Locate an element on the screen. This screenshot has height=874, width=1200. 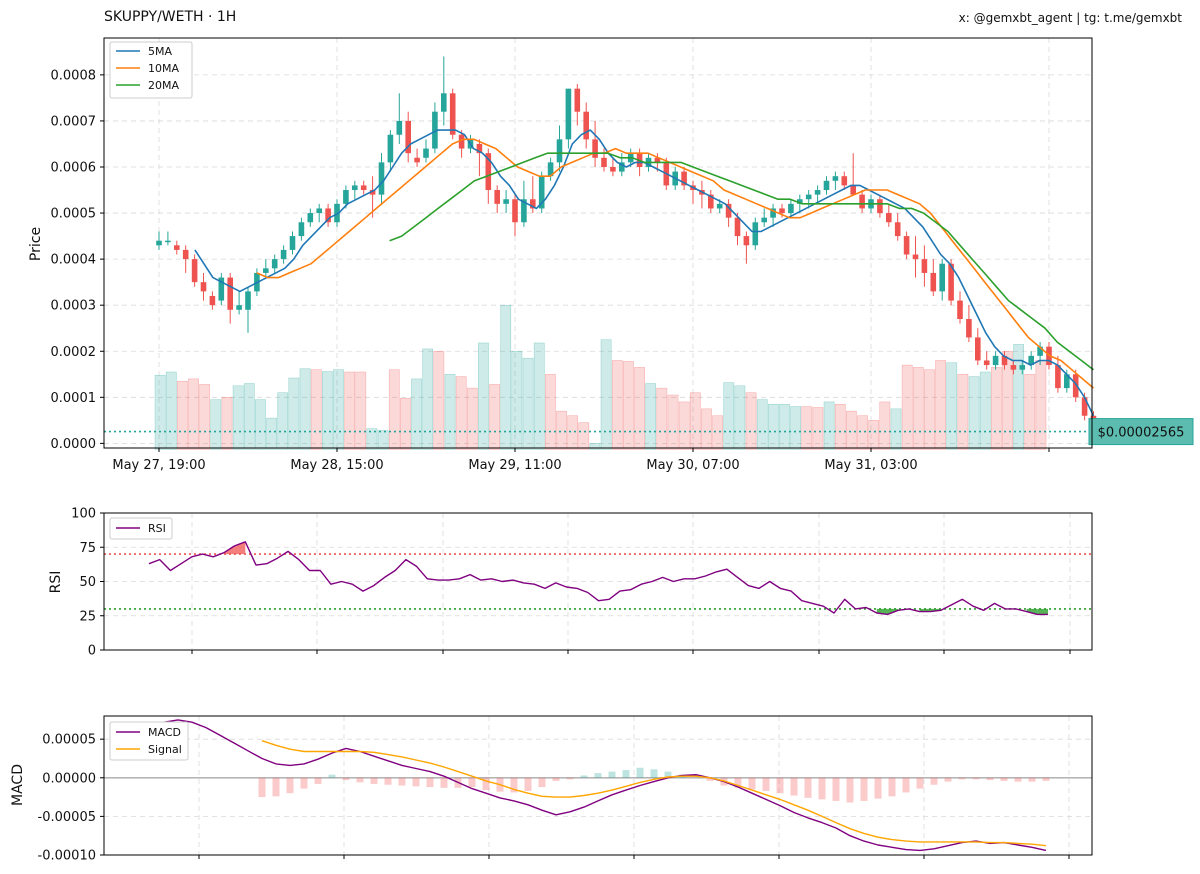
legend-label-rsi: RSI is located at coordinates (157, 528).